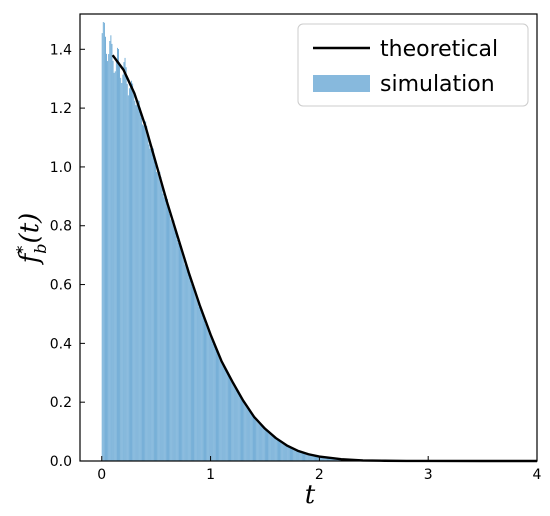 The image size is (550, 516). Describe the element at coordinates (31, 239) in the screenshot. I see `svg-text: f*b(t)` at that location.